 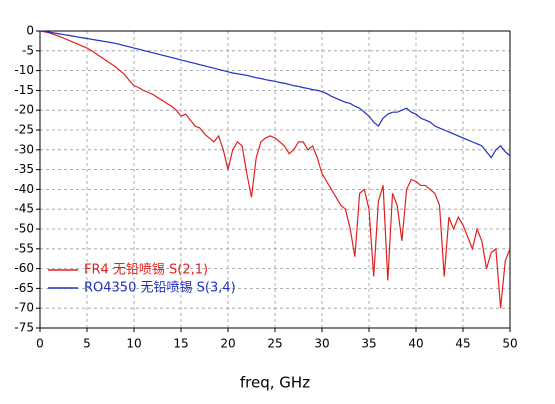 What do you see at coordinates (24, 149) in the screenshot?
I see `y-tick-label: -30` at bounding box center [24, 149].